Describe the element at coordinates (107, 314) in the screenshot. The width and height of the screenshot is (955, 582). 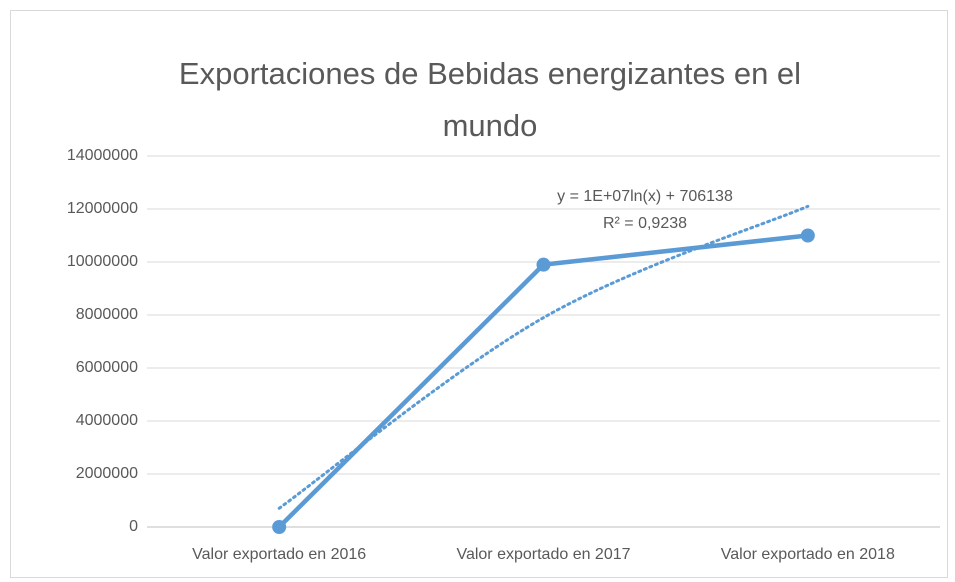
I see `y-tick-label: 8000000` at that location.